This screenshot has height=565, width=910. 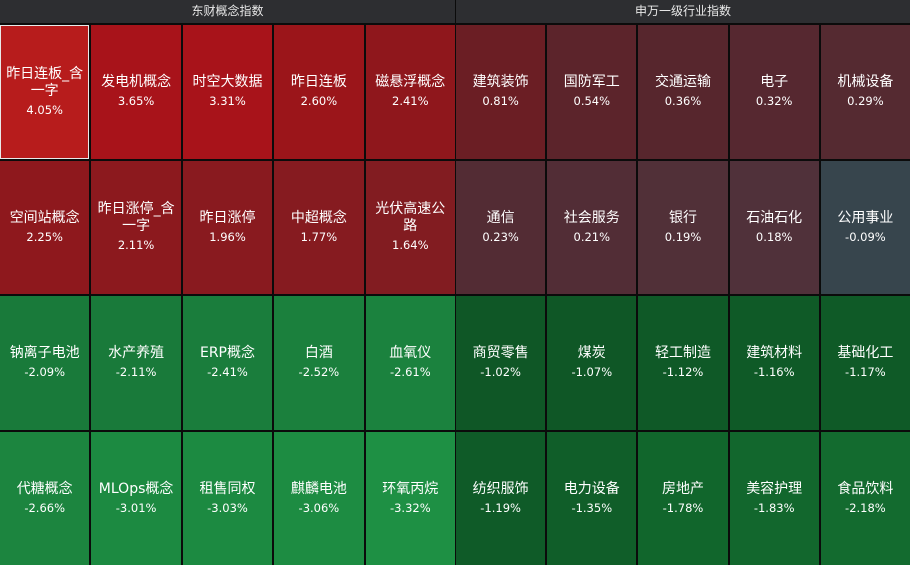 What do you see at coordinates (45, 82) in the screenshot?
I see `tile-name: 昨日连板_含一字` at bounding box center [45, 82].